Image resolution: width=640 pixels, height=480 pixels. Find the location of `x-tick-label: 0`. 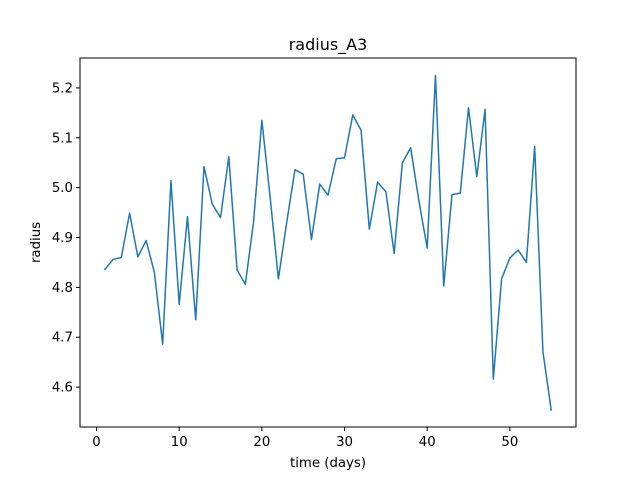

x-tick-label: 0 is located at coordinates (96, 442).